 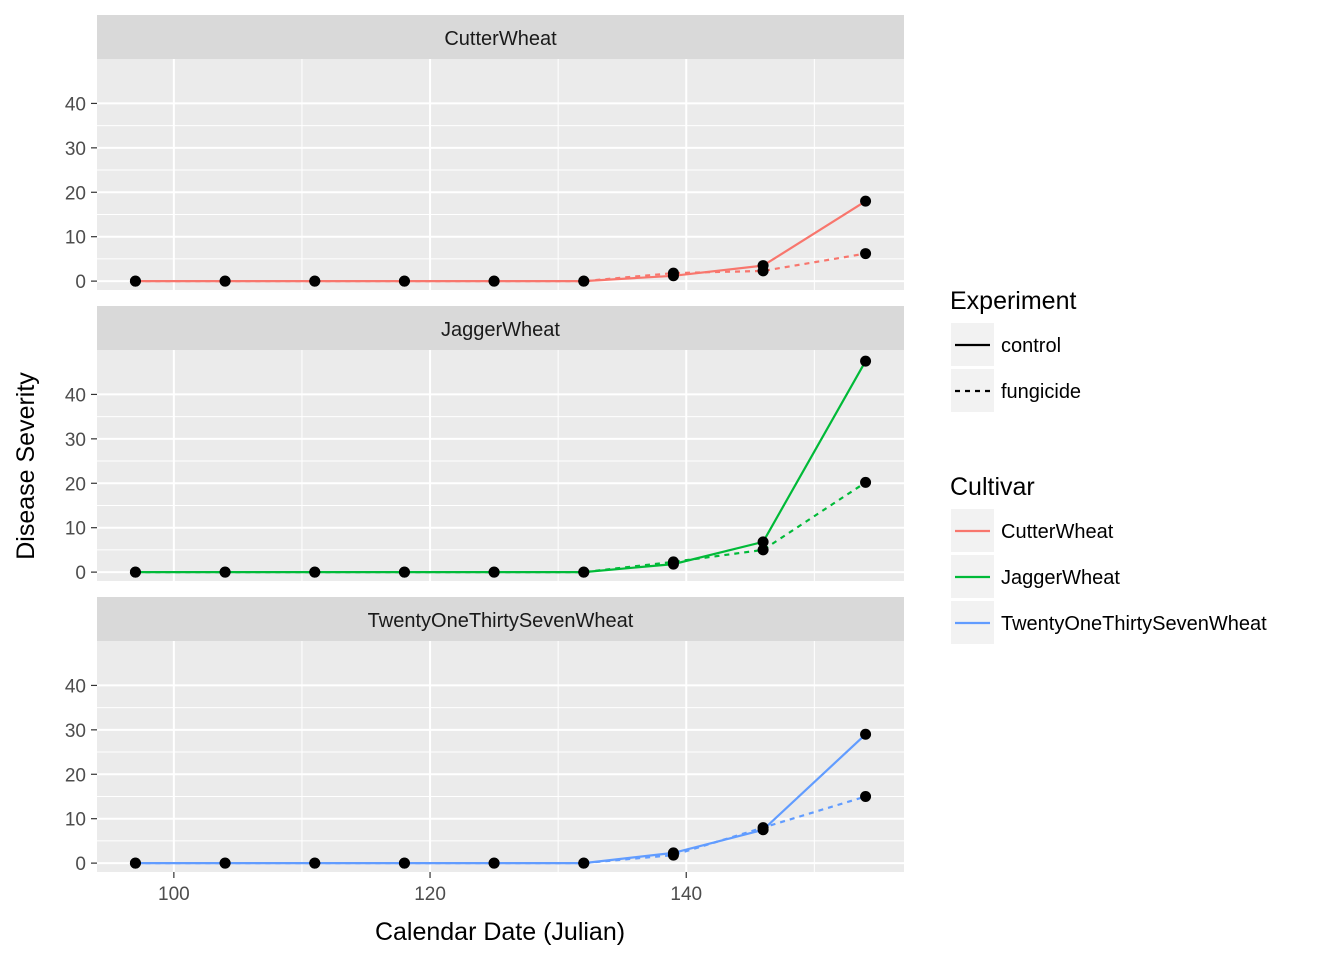 I want to click on x-axis: 100 120 140, so click(x=430, y=888).